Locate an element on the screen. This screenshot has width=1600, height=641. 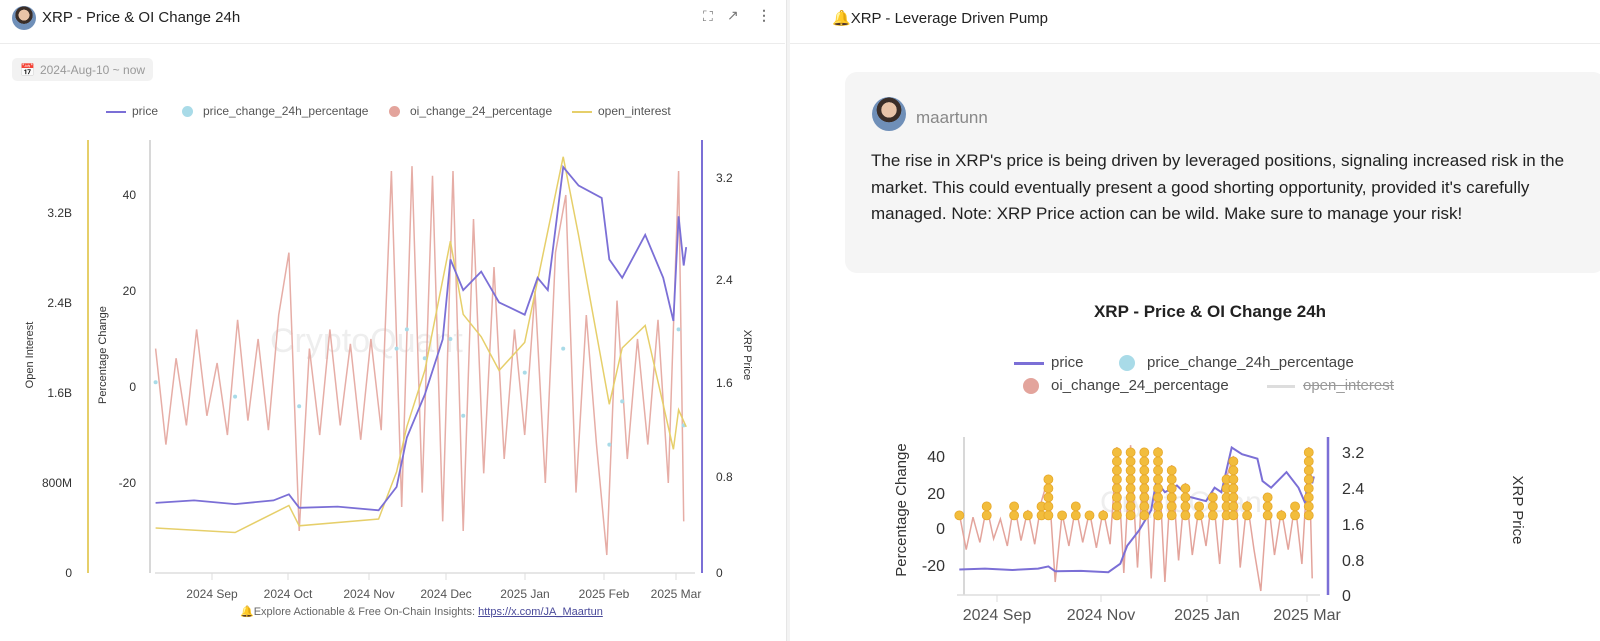
fullscreen-icon: ⛶ is located at coordinates (708, 16).